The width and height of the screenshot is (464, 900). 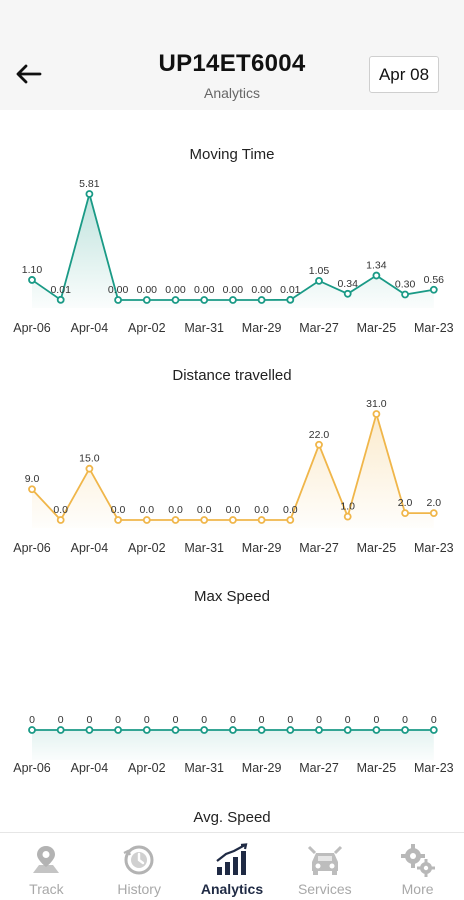 I want to click on date-picker-button: Apr 08, so click(x=404, y=74).